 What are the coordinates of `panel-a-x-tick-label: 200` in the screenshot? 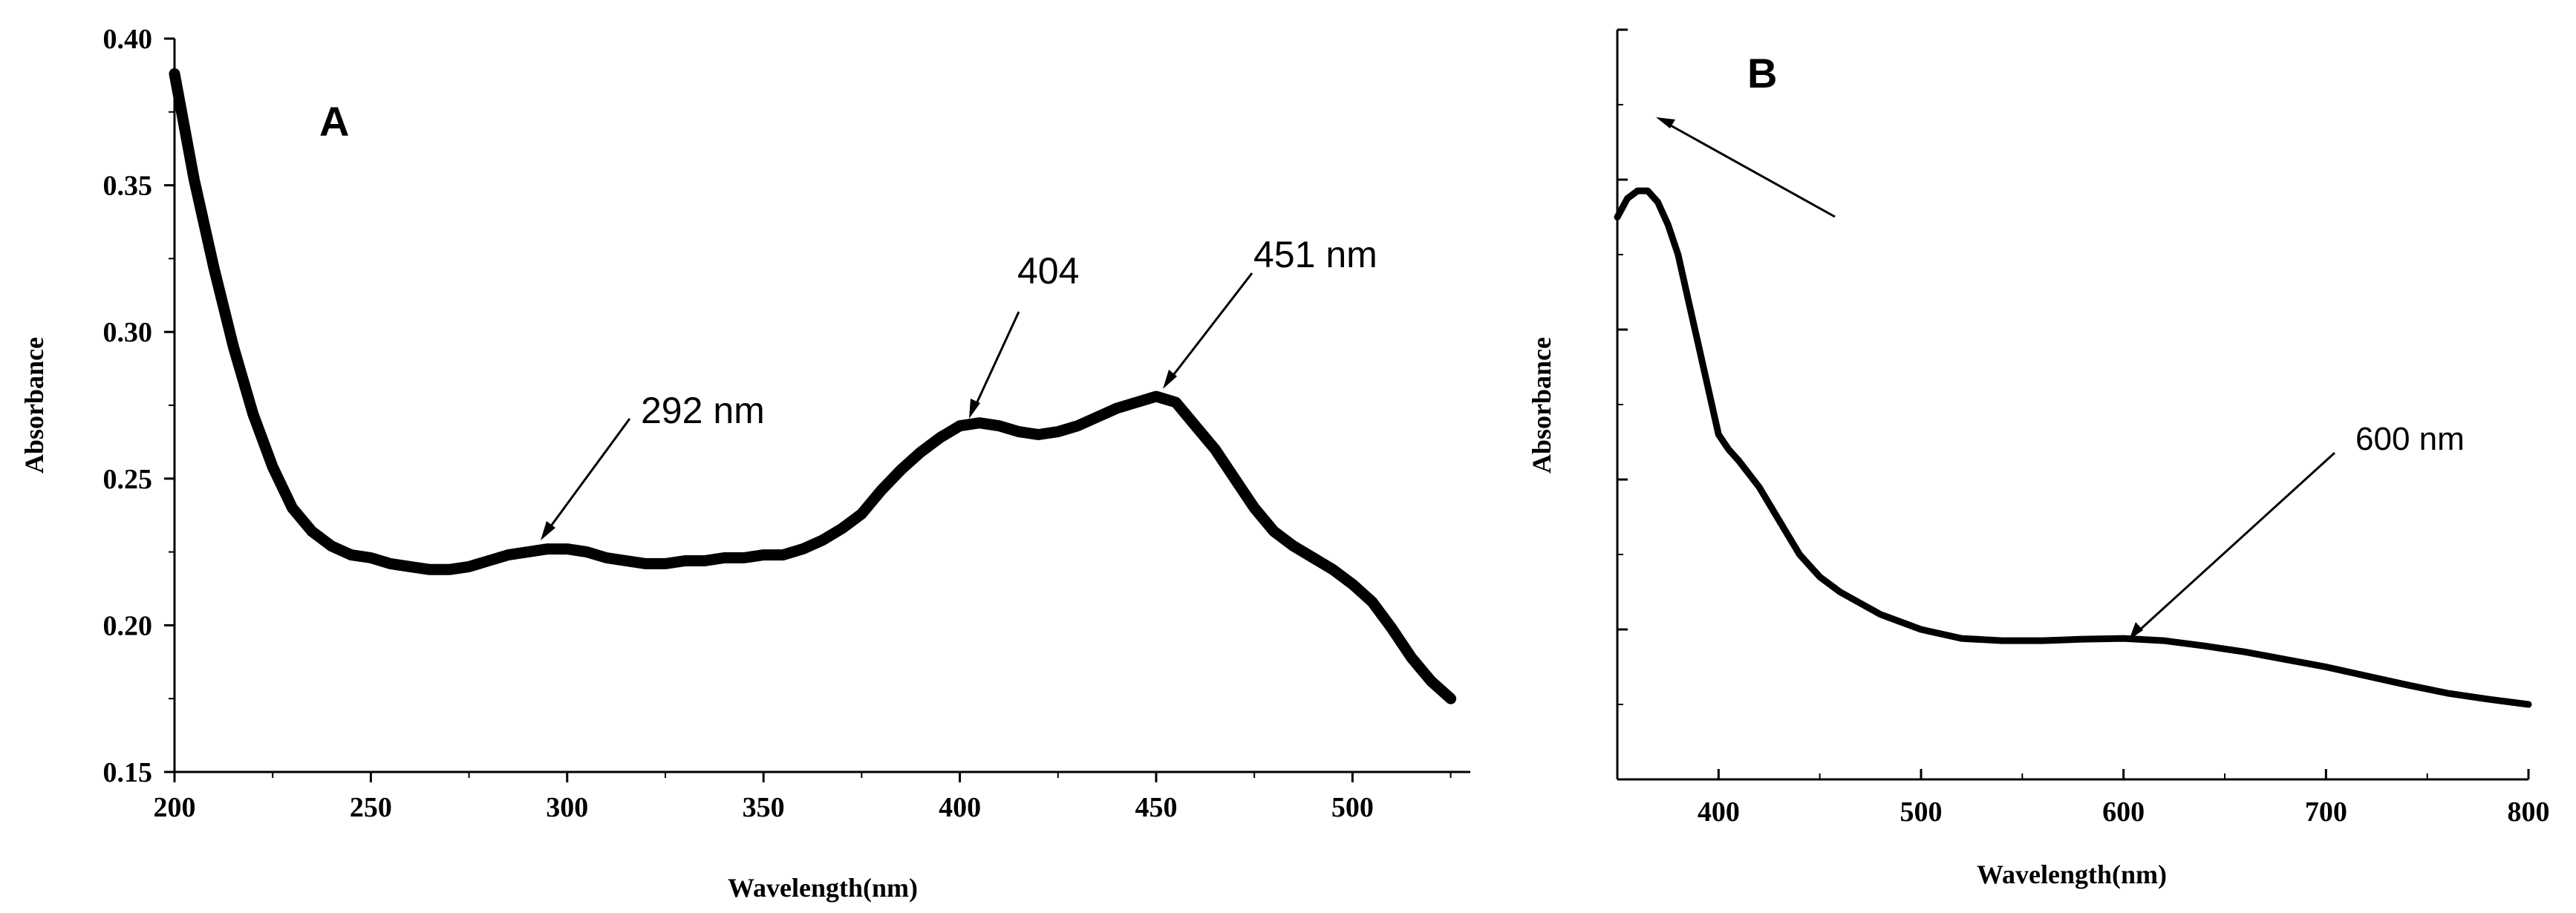 It's located at (175, 808).